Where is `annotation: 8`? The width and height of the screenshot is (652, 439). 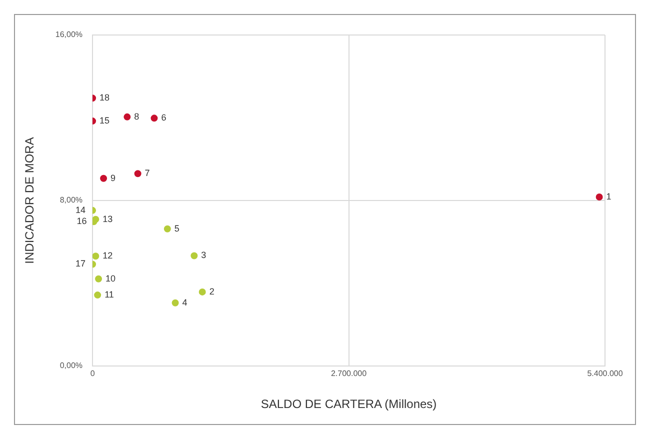 annotation: 8 is located at coordinates (137, 116).